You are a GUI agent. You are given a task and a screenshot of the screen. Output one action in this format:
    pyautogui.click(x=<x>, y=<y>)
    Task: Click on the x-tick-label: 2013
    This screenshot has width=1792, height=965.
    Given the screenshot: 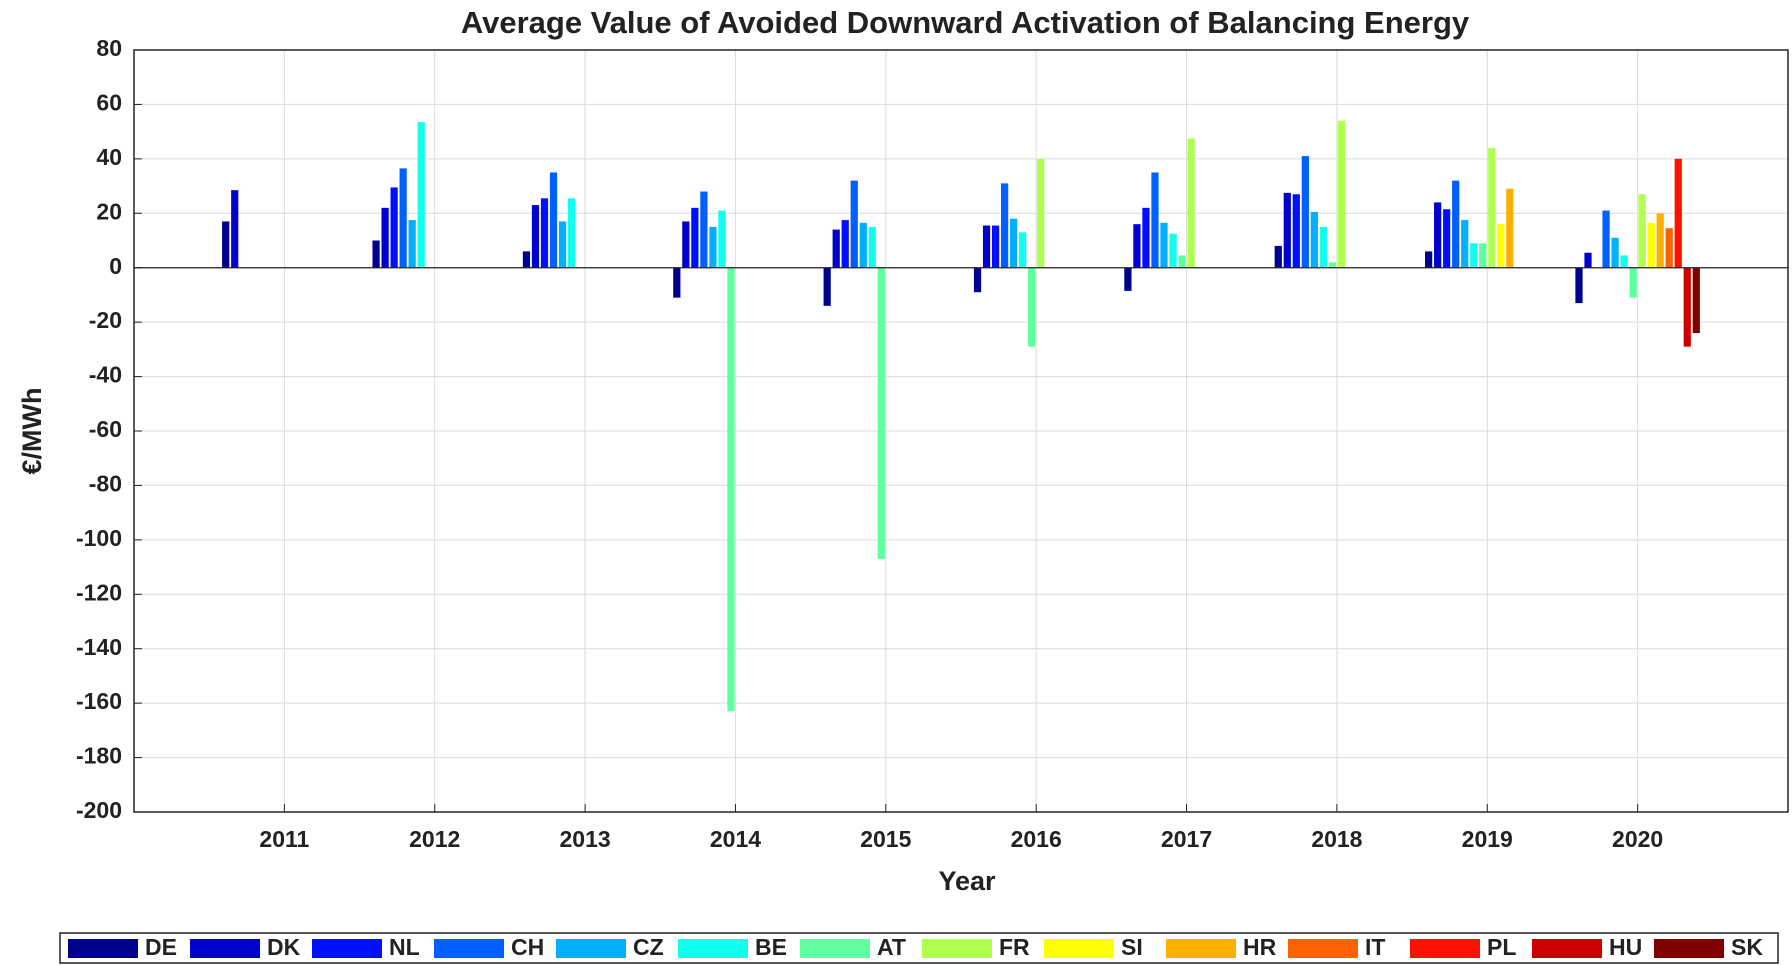 What is the action you would take?
    pyautogui.click(x=585, y=839)
    